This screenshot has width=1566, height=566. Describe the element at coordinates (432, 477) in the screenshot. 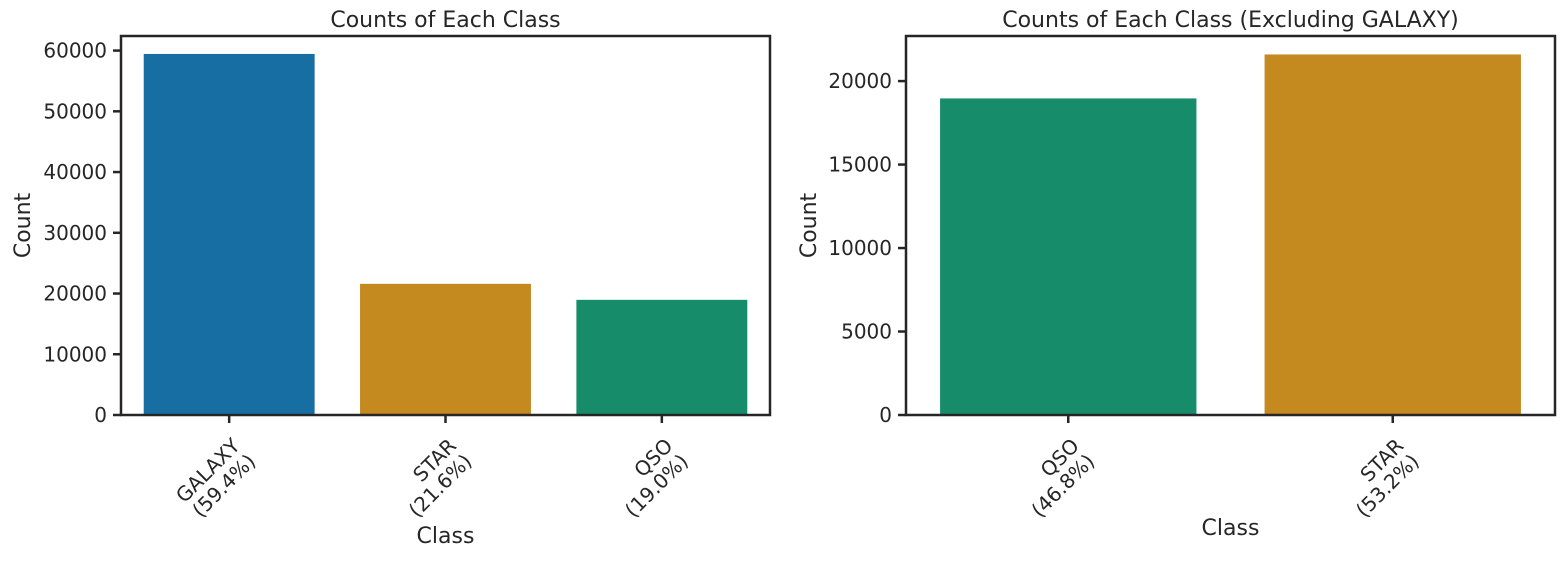

I see `x-tick-label-star: STAR(21.6%)` at that location.